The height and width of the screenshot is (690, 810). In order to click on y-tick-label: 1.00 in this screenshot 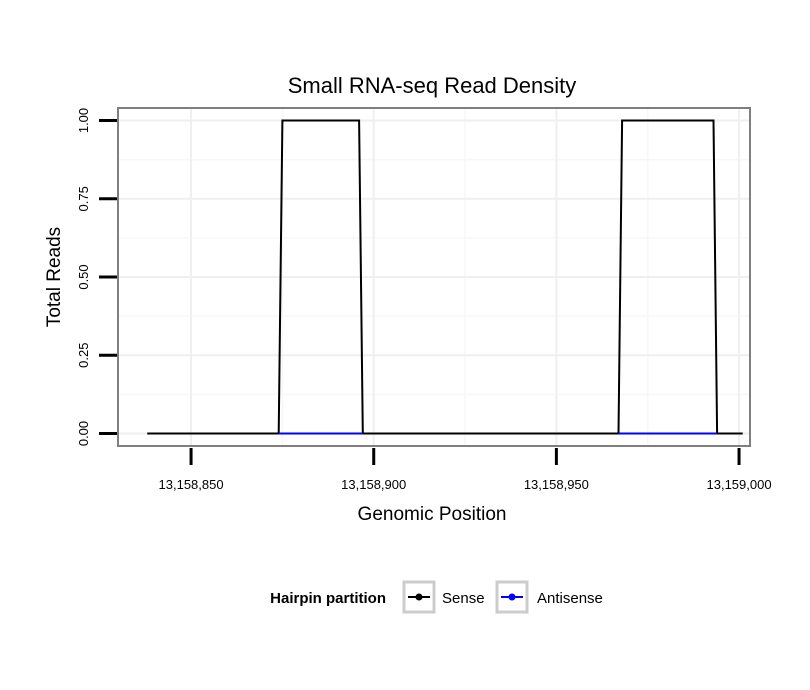, I will do `click(83, 120)`.